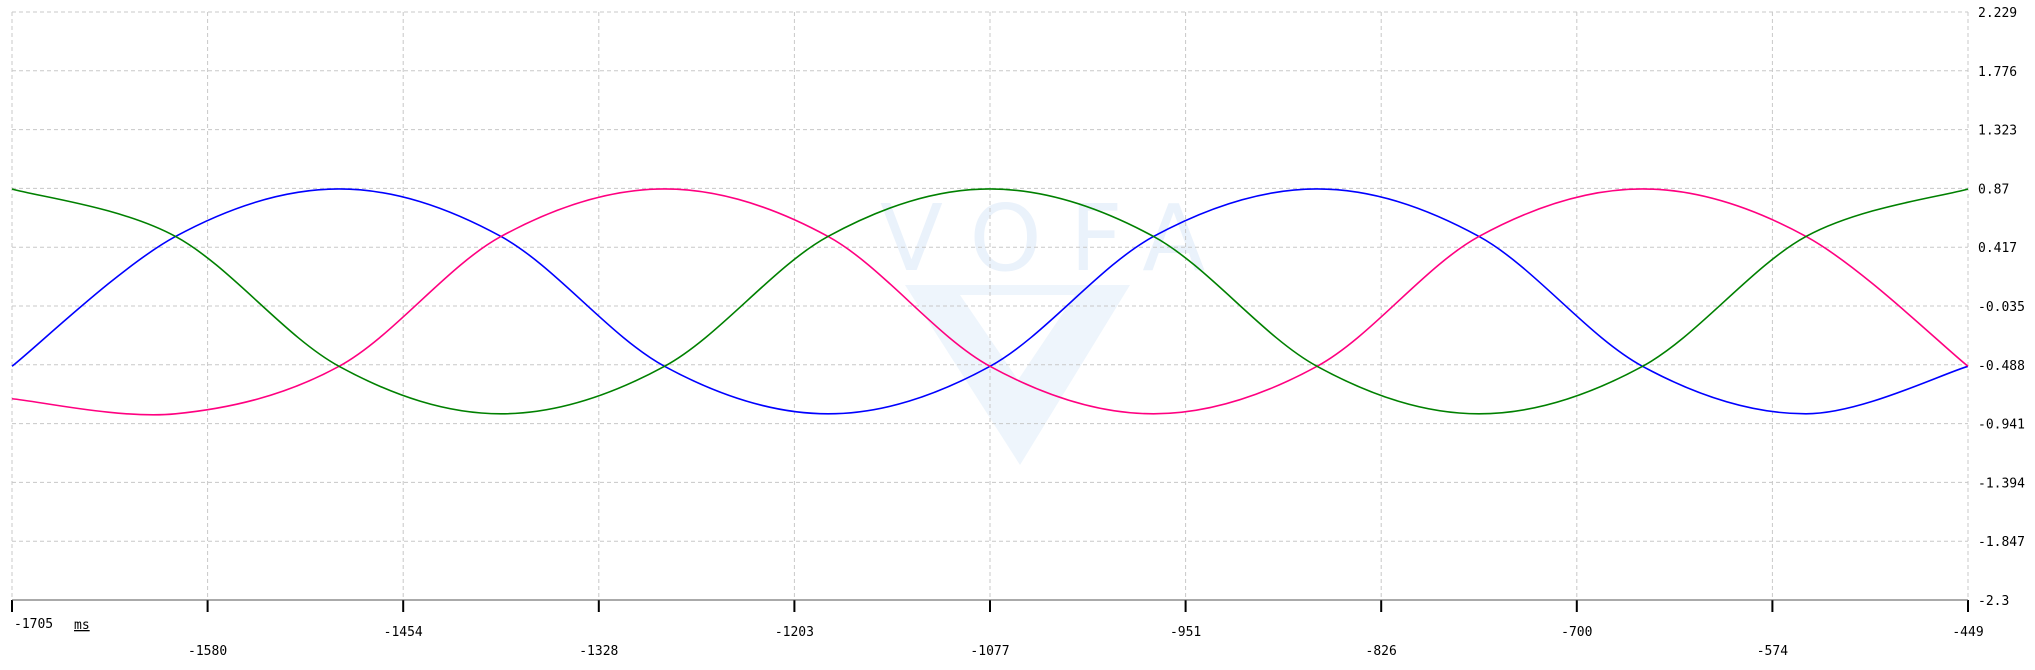  Describe the element at coordinates (2001, 307) in the screenshot. I see `y-tick-label: -0.035` at that location.